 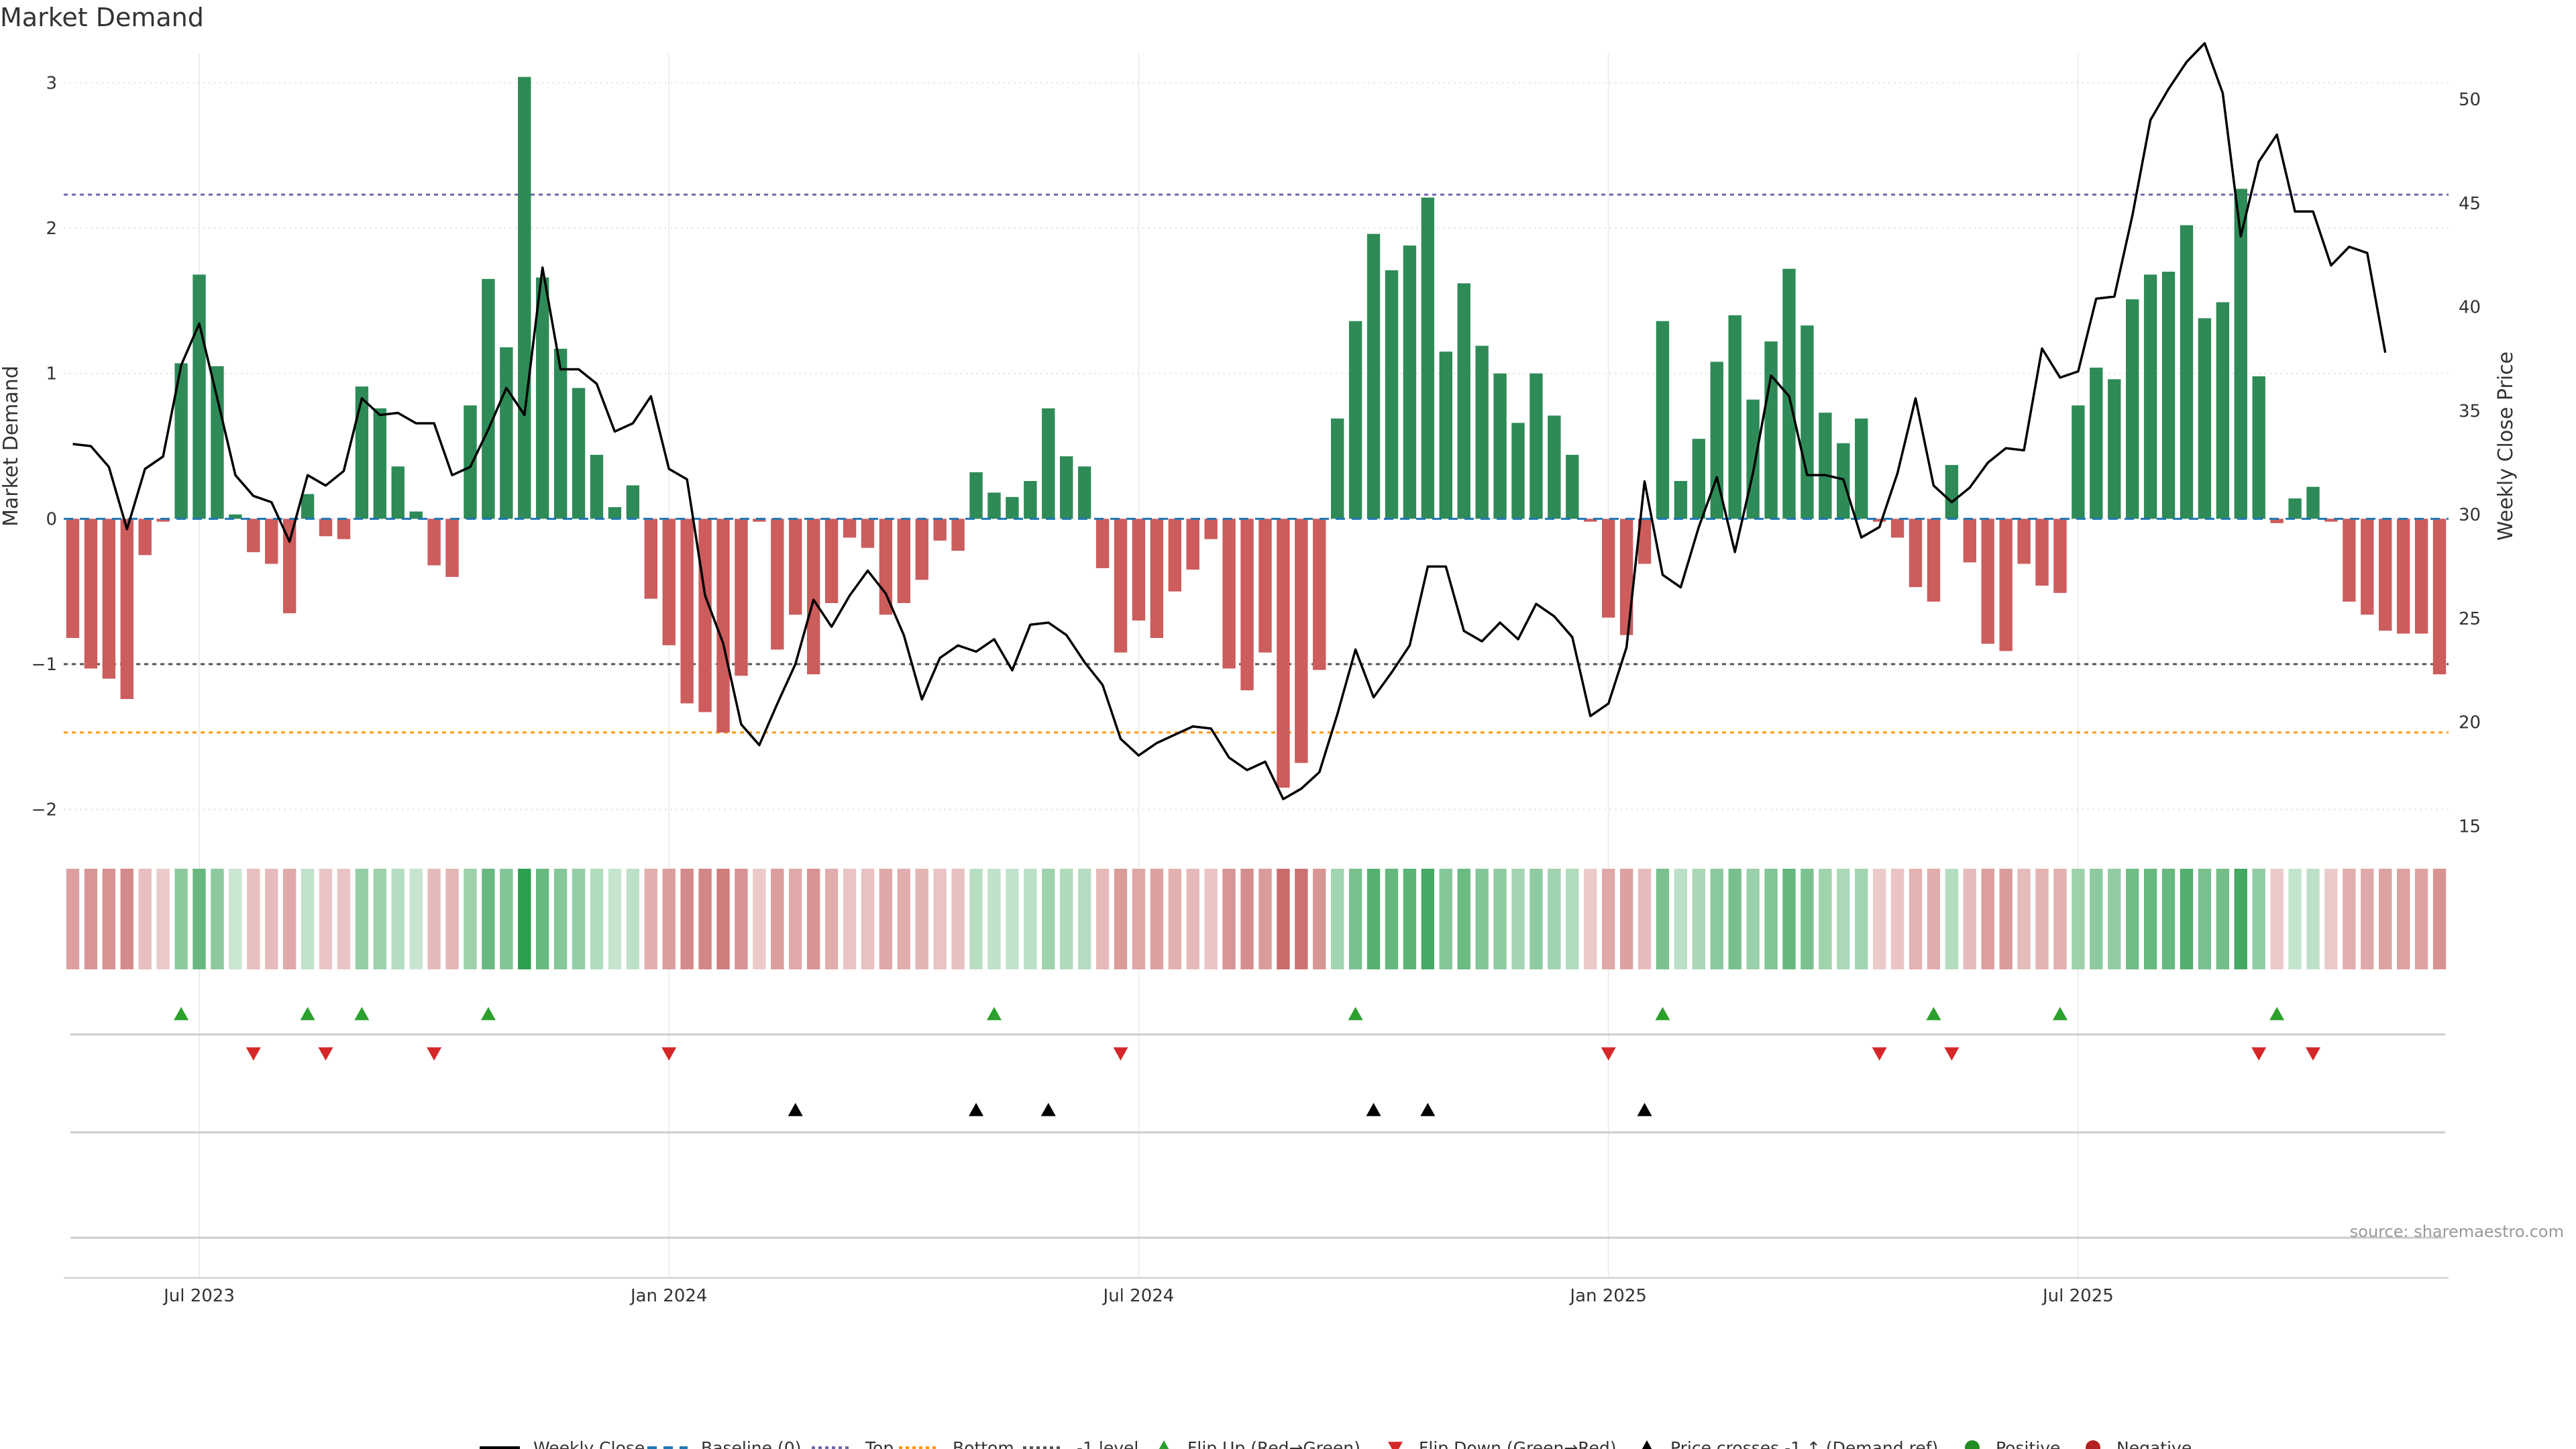 What do you see at coordinates (589, 1443) in the screenshot?
I see `legend-label: Weekly Close` at bounding box center [589, 1443].